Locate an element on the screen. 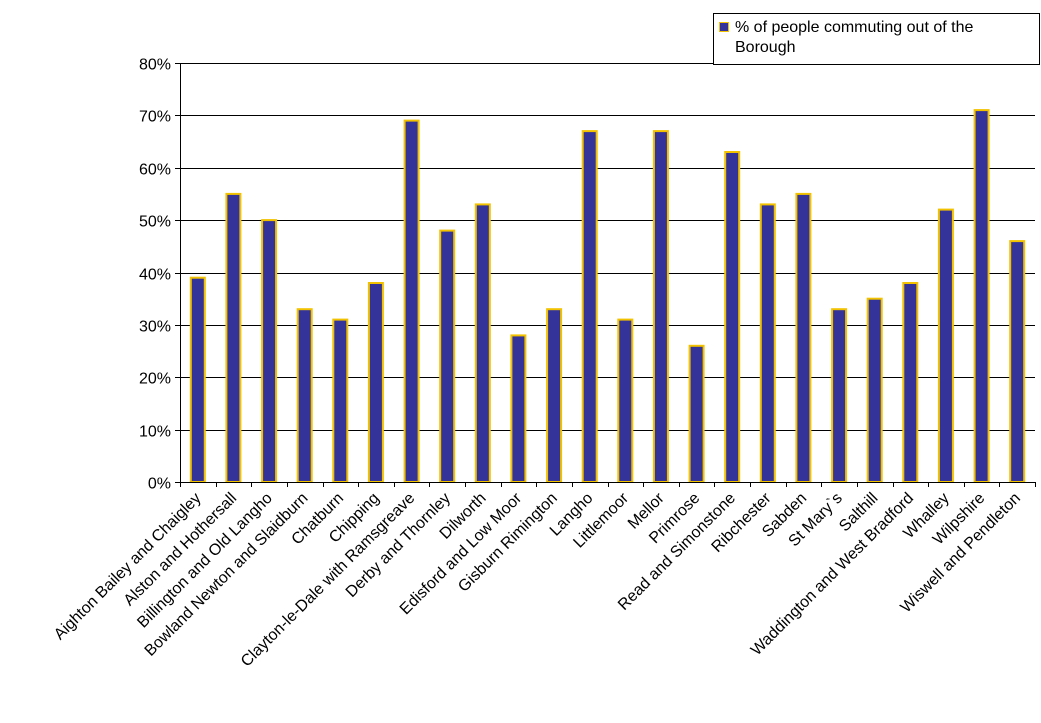  y-axis-ticks: 0% 10% 20% 30% 40% 50% 60% 70% 80% is located at coordinates (159, 275).